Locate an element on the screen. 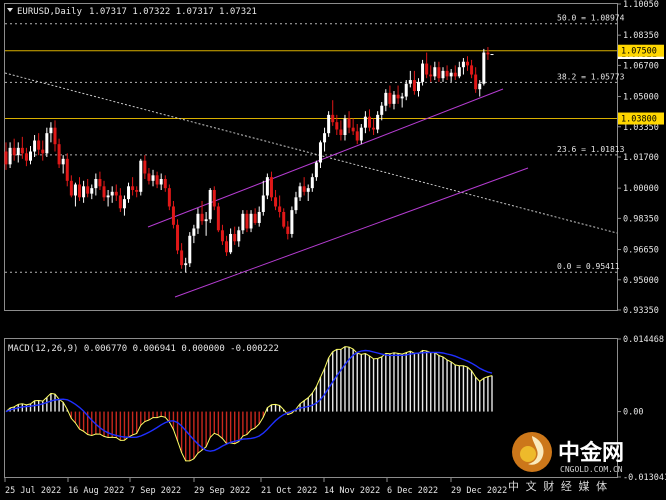 The width and height of the screenshot is (666, 500). price-axis-label: 1.01700 is located at coordinates (641, 158).